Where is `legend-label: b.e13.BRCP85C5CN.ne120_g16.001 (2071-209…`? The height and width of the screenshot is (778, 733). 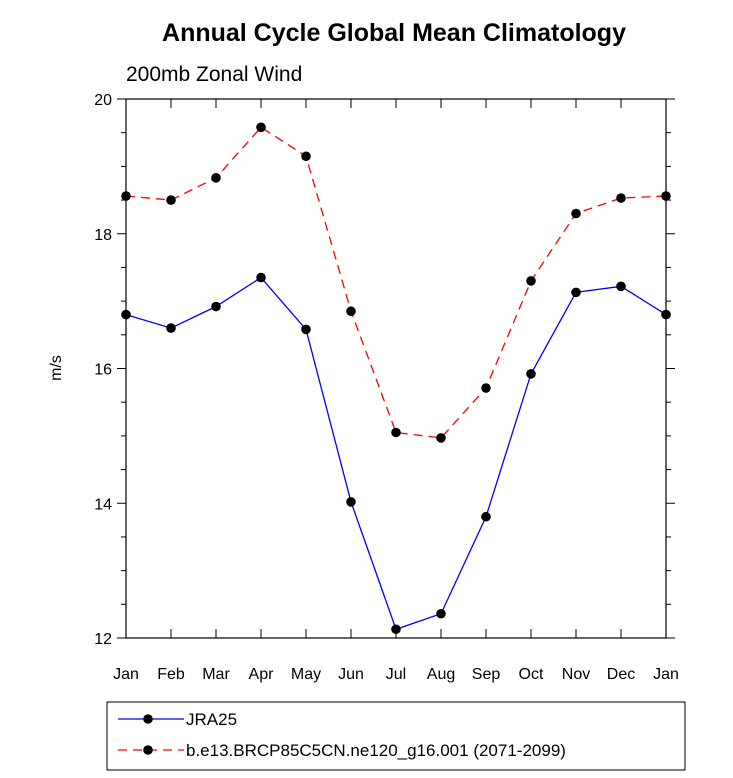 legend-label: b.e13.BRCP85C5CN.ne120_g16.001 (2071-209… is located at coordinates (376, 750).